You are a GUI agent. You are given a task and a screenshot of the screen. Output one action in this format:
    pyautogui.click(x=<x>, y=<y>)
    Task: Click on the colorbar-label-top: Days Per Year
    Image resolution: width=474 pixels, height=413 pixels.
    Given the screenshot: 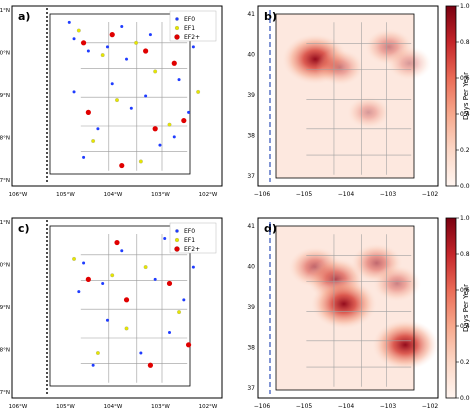 What is the action you would take?
    pyautogui.click(x=466, y=96)
    